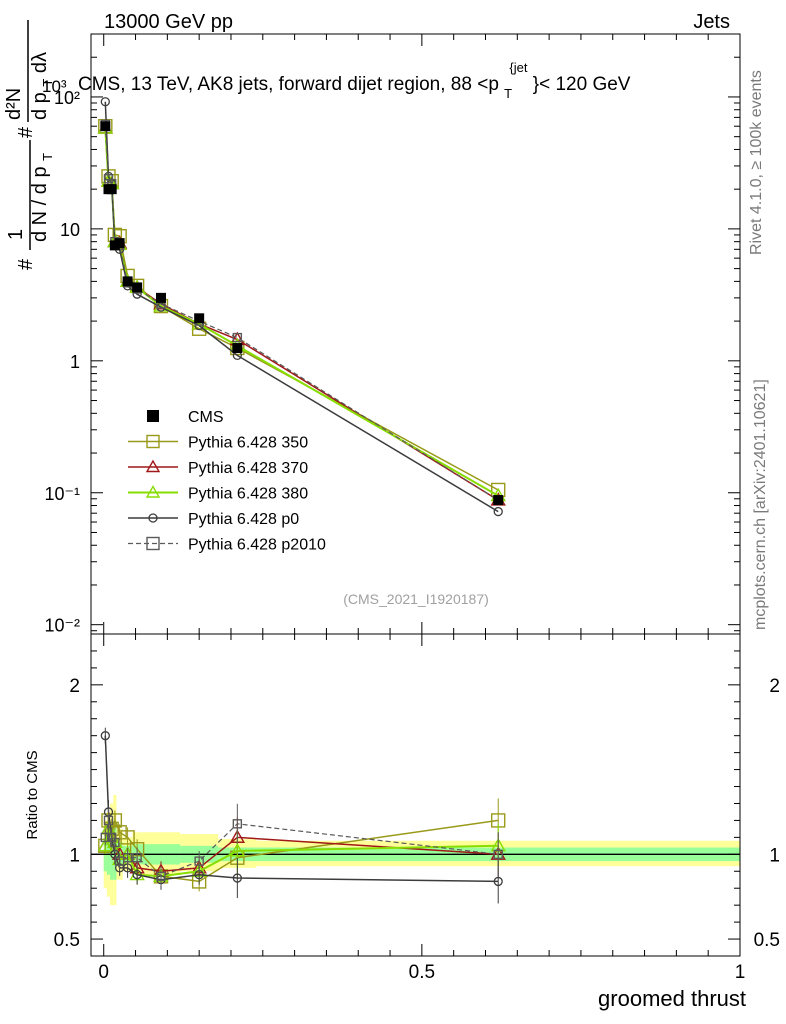  I want to click on legend-marker-p370, so click(153, 466).